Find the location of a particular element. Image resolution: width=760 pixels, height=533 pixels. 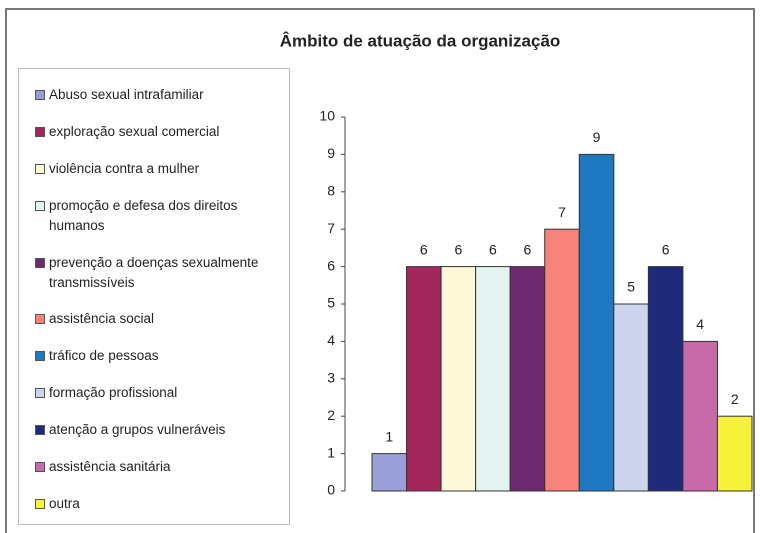

y-tick-label: 6 is located at coordinates (331, 265).